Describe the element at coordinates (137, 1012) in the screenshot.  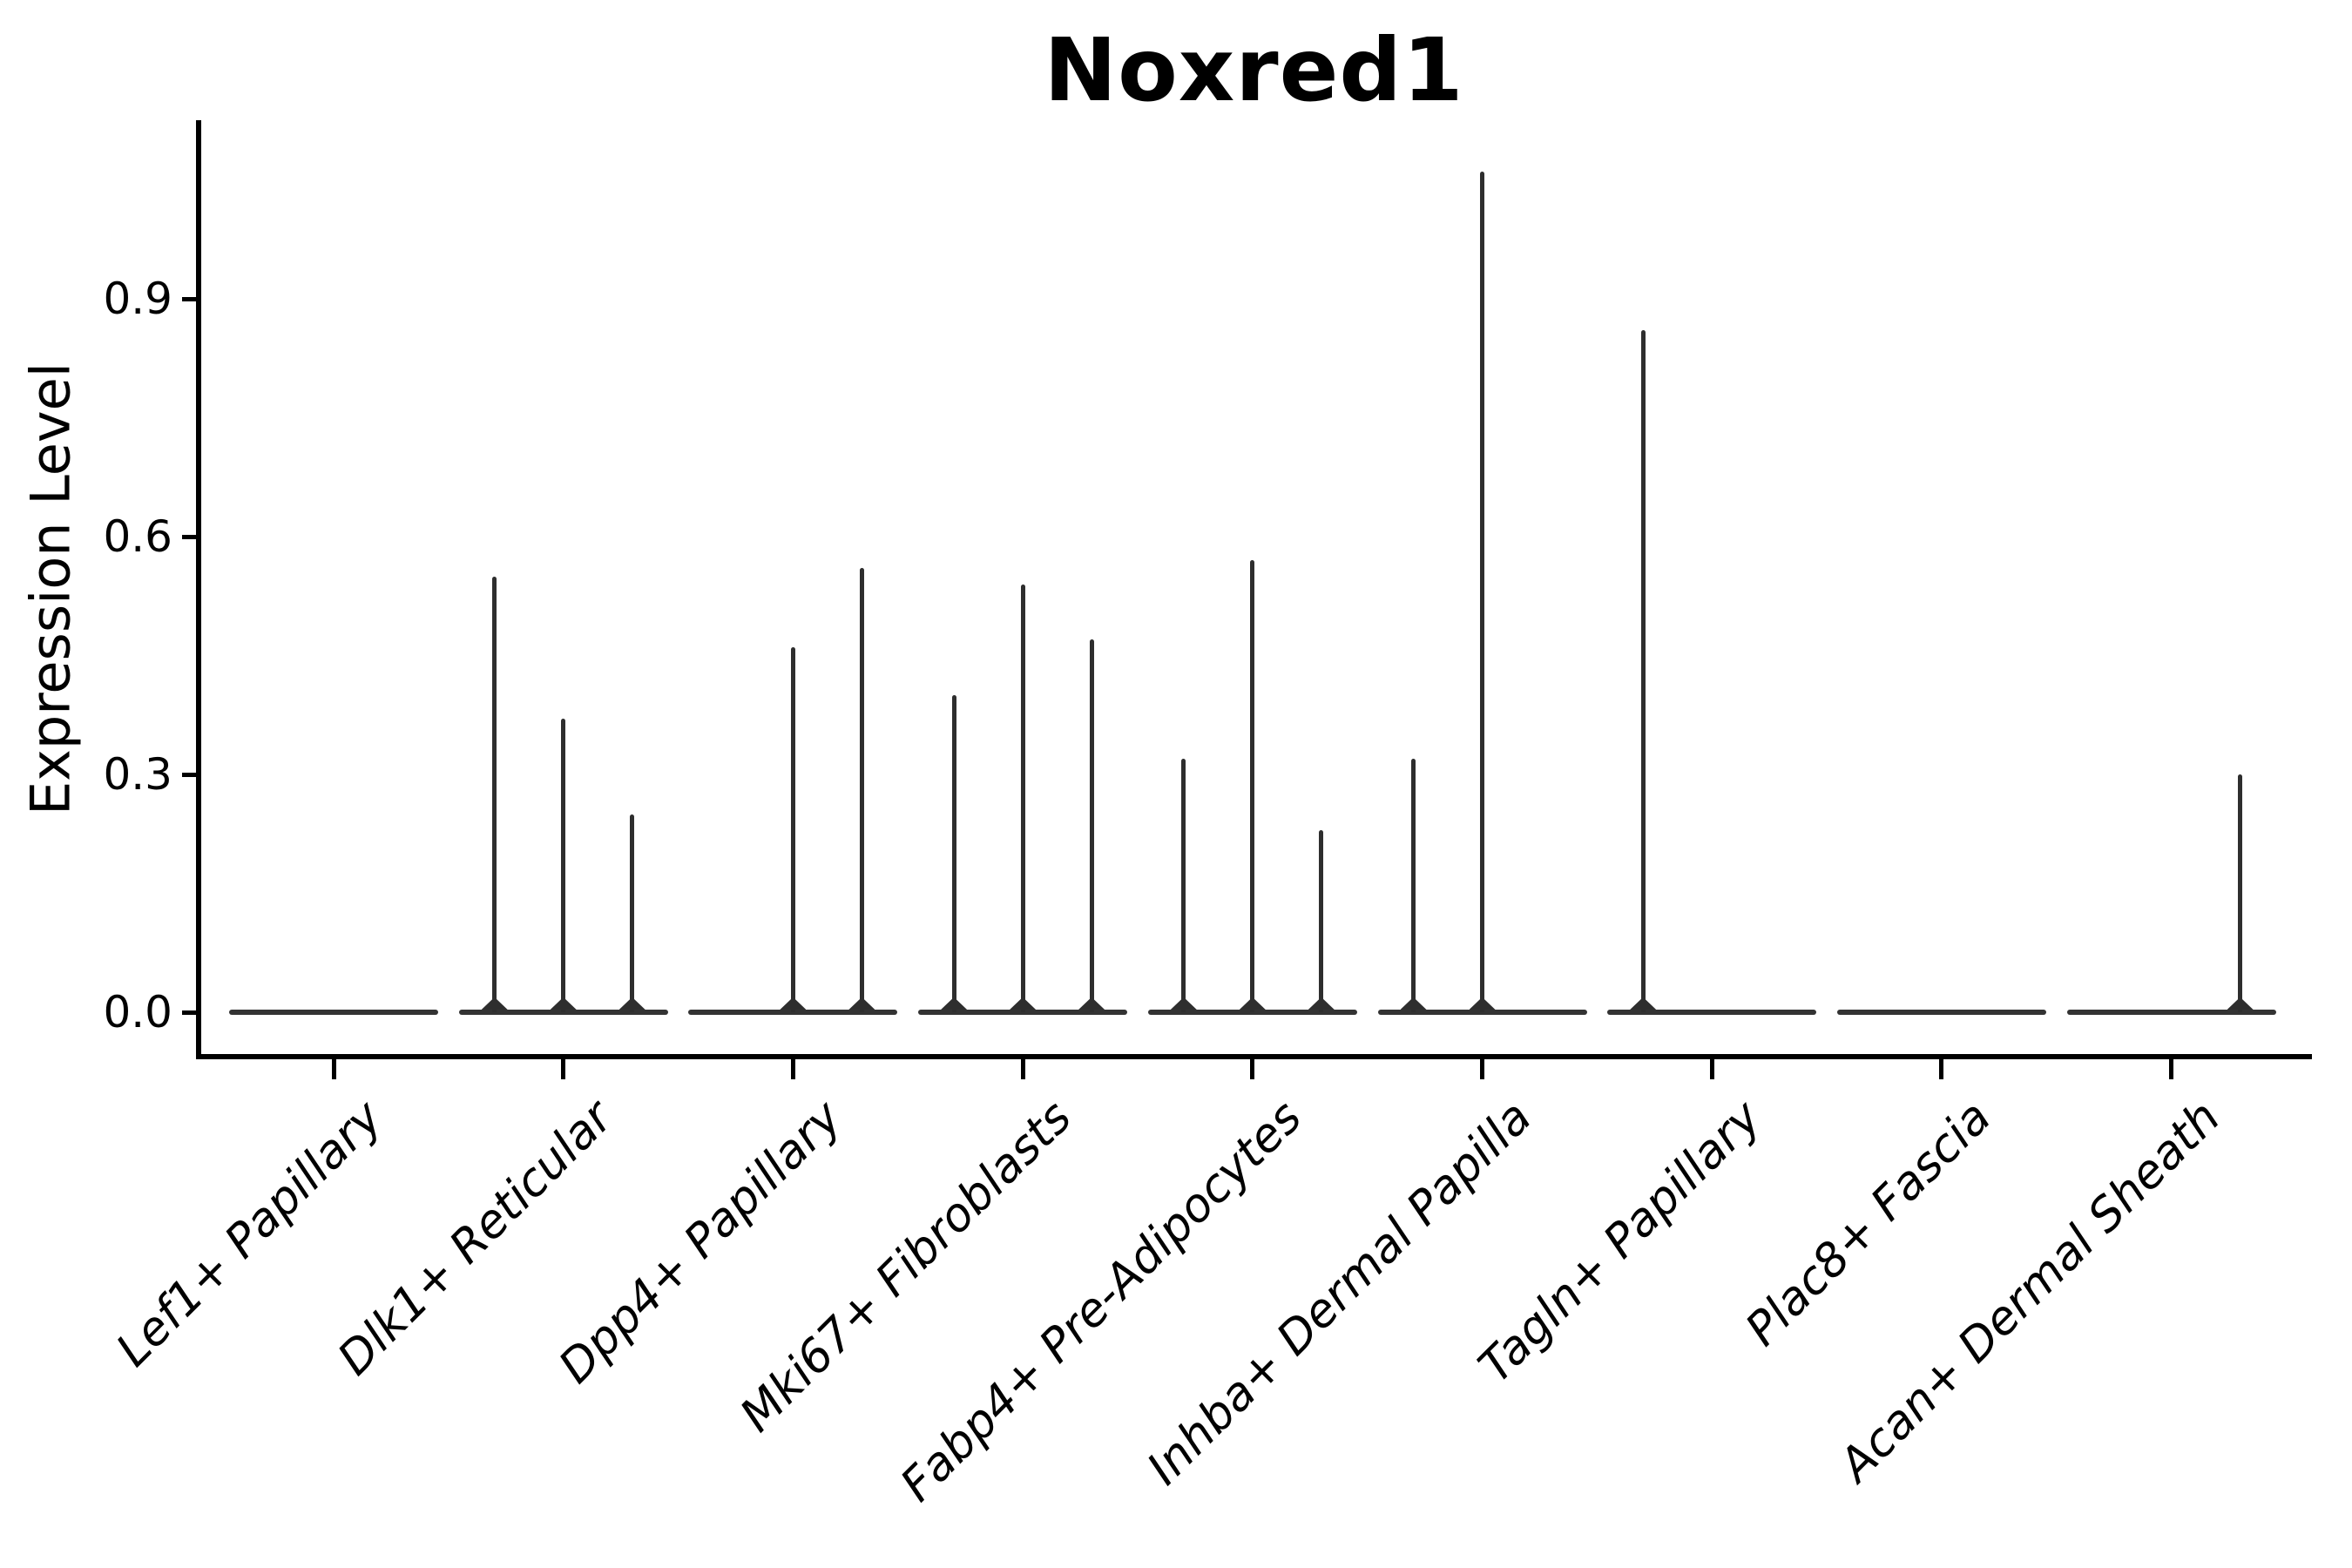
I see `y-tick-label: 0.0` at that location.